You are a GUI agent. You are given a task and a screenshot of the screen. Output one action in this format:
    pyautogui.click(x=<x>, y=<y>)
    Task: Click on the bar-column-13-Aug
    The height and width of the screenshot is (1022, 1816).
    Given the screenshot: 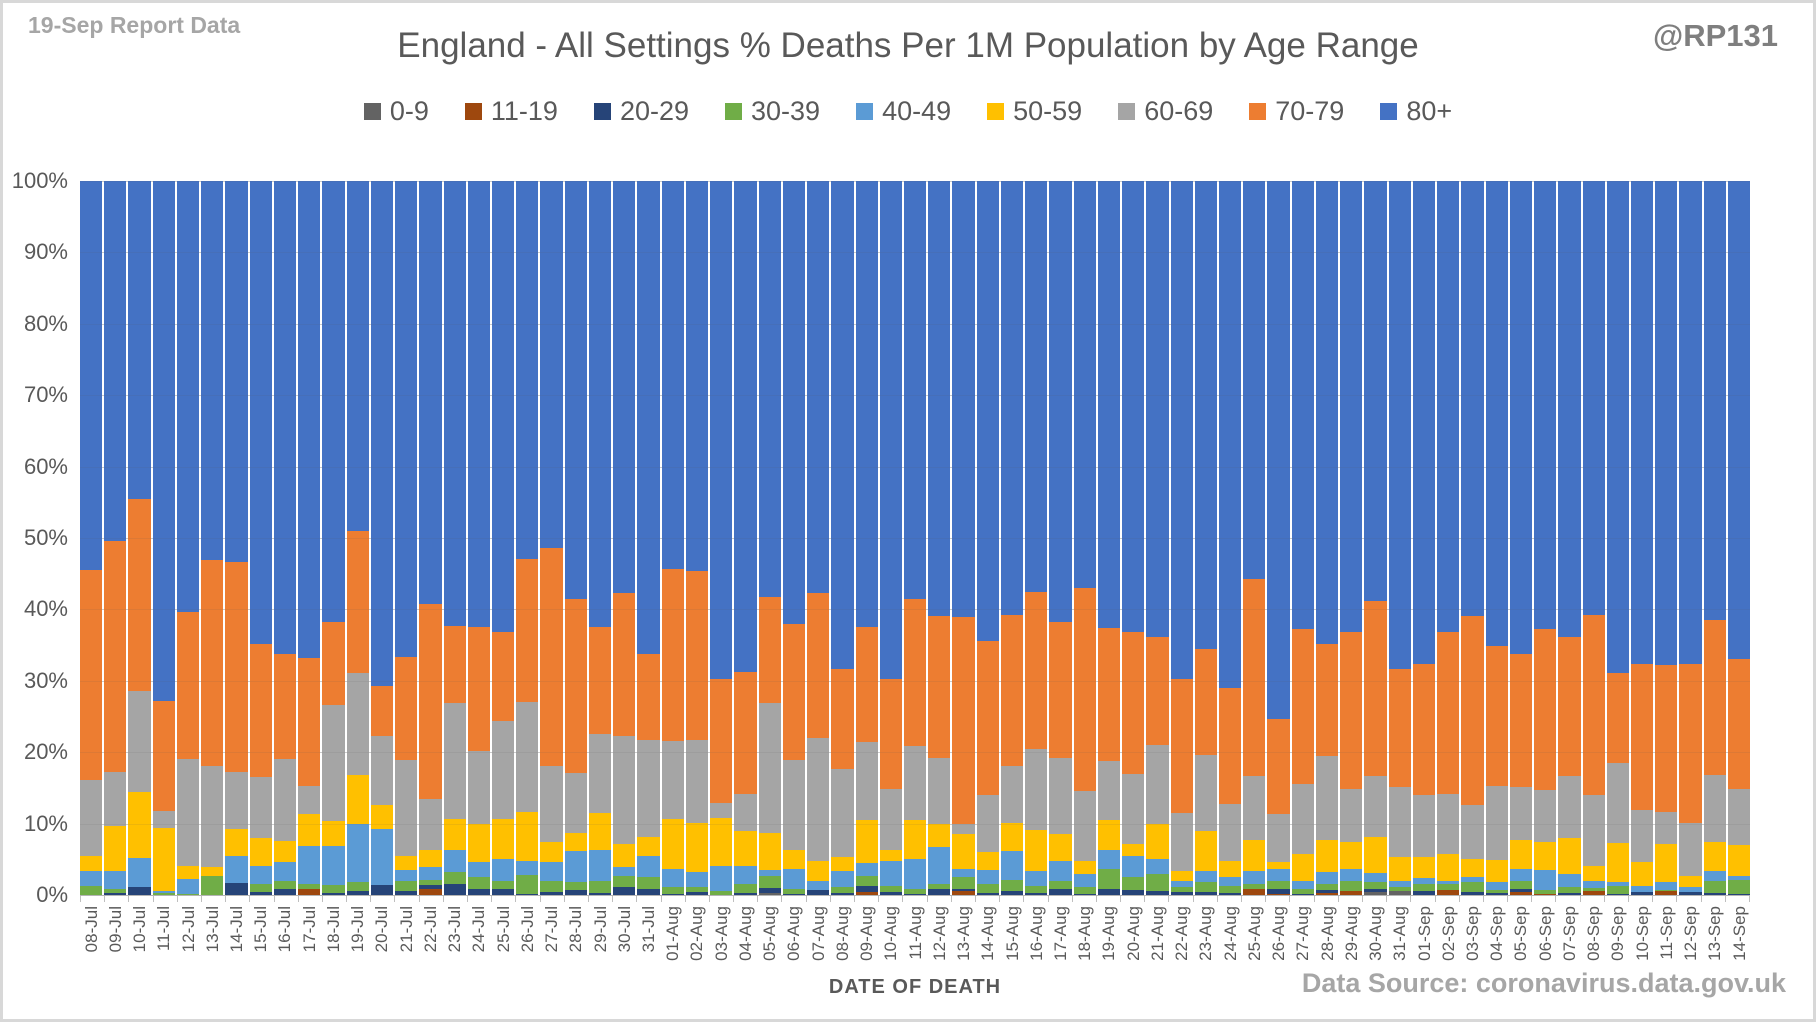 What is the action you would take?
    pyautogui.click(x=963, y=538)
    